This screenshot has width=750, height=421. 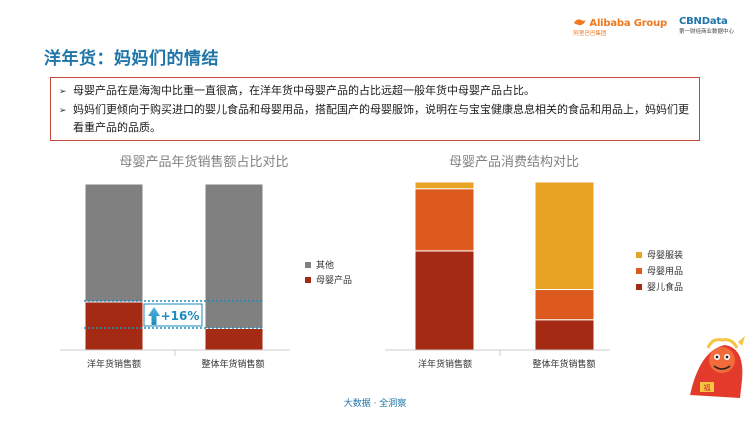 I want to click on brand-logos: Alibaba Group 阿里巴巴集团 CBNData 第一财经商业数据中心, so click(x=653, y=29).